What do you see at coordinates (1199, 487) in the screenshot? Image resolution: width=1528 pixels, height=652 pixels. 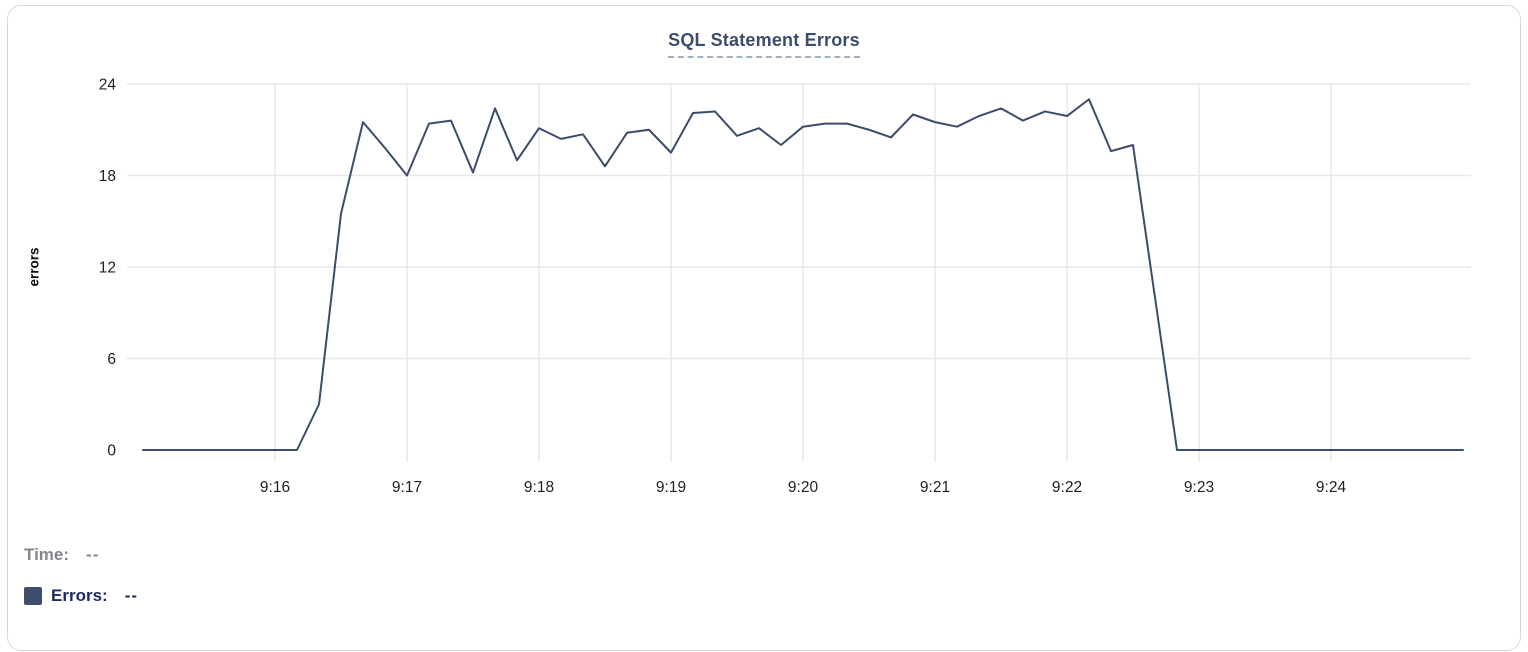 I see `x-tick-label: 9:23` at bounding box center [1199, 487].